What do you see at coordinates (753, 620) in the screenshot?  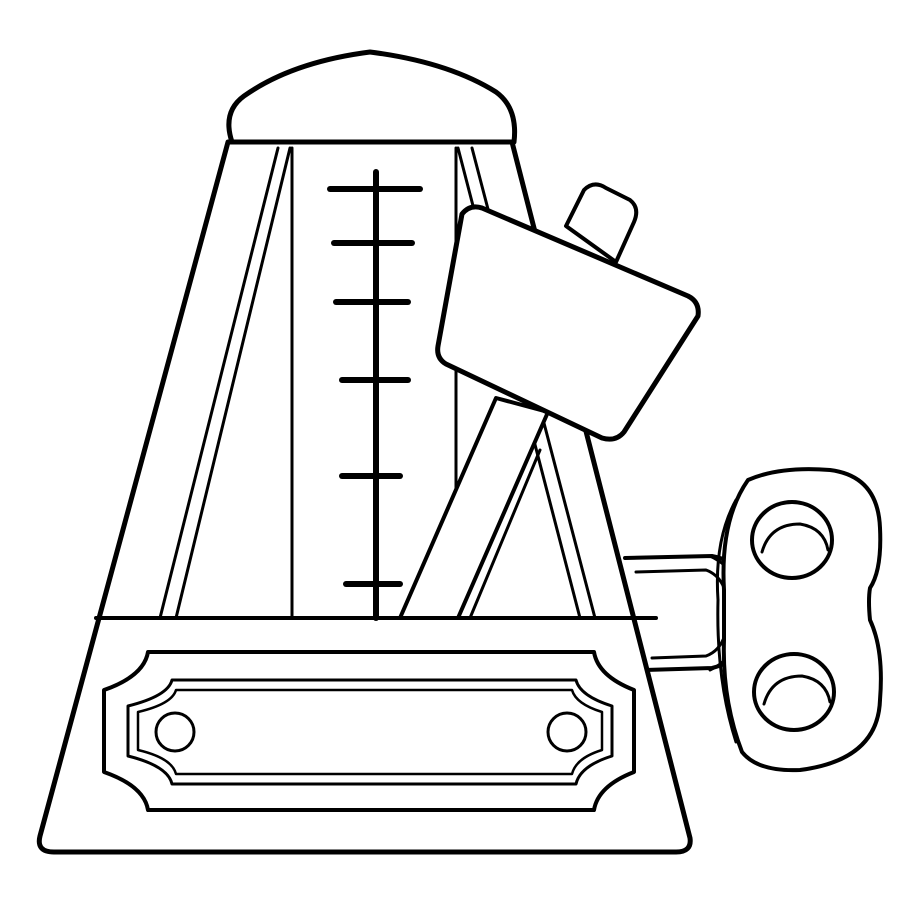 I see `winding-key` at bounding box center [753, 620].